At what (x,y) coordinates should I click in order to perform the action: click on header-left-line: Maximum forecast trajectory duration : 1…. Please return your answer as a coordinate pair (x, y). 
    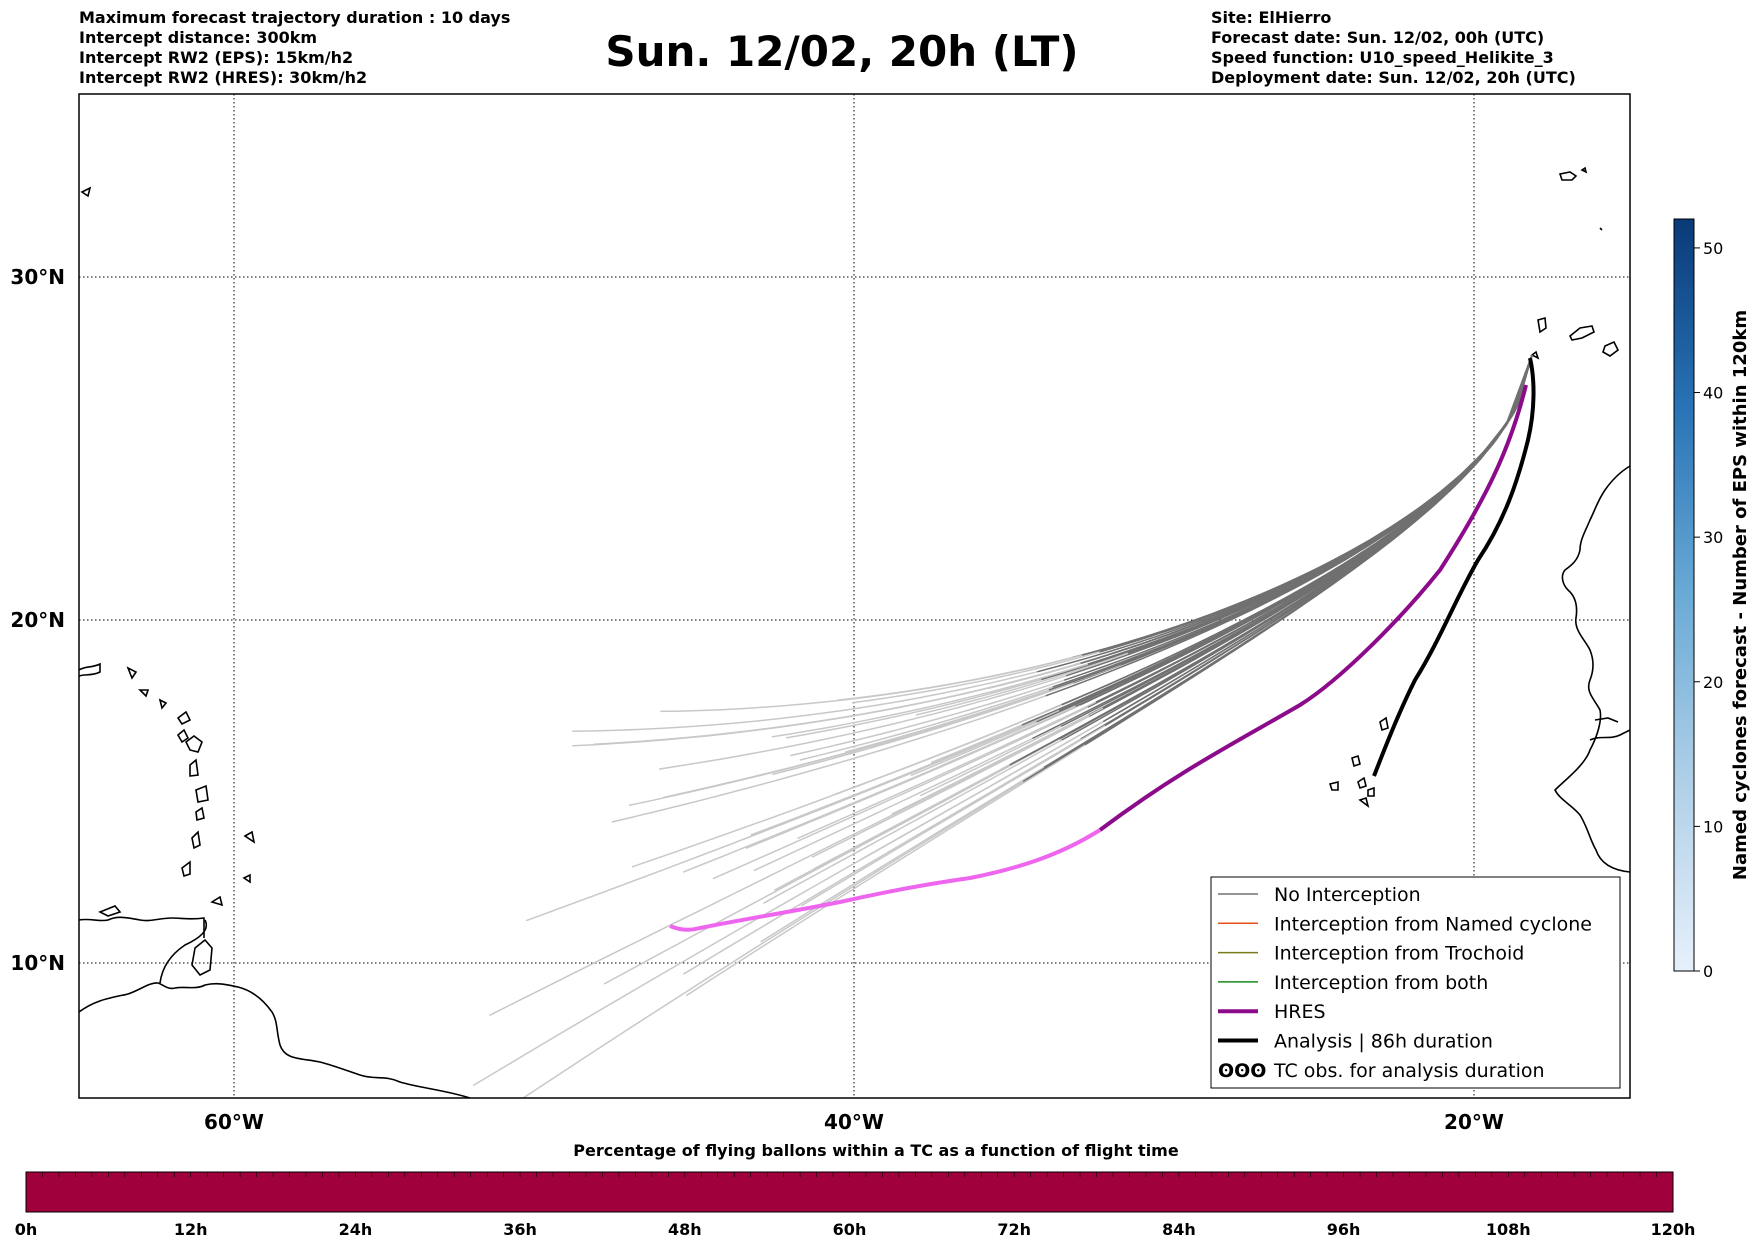
    Looking at the image, I should click on (295, 17).